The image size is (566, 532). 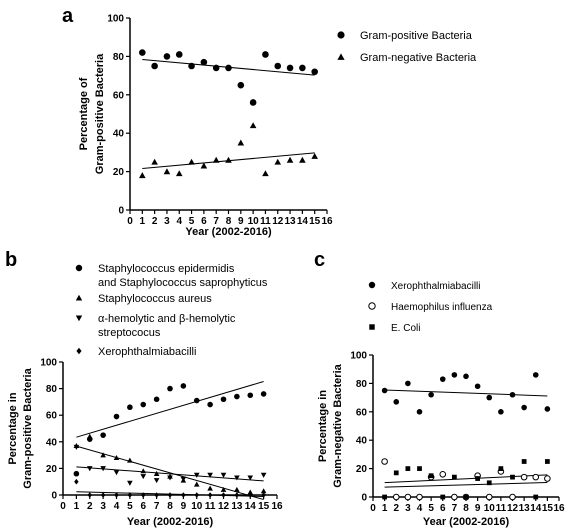 I want to click on y-tick-label: 20, so click(x=362, y=469).